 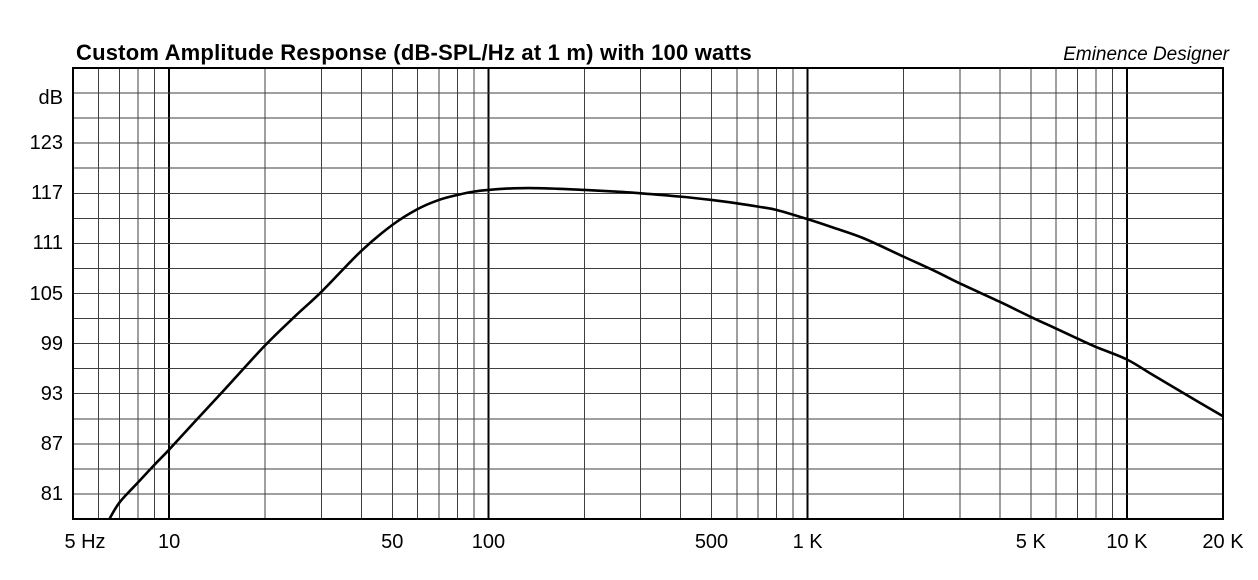 I want to click on y-tick-label: 99, so click(x=51, y=343).